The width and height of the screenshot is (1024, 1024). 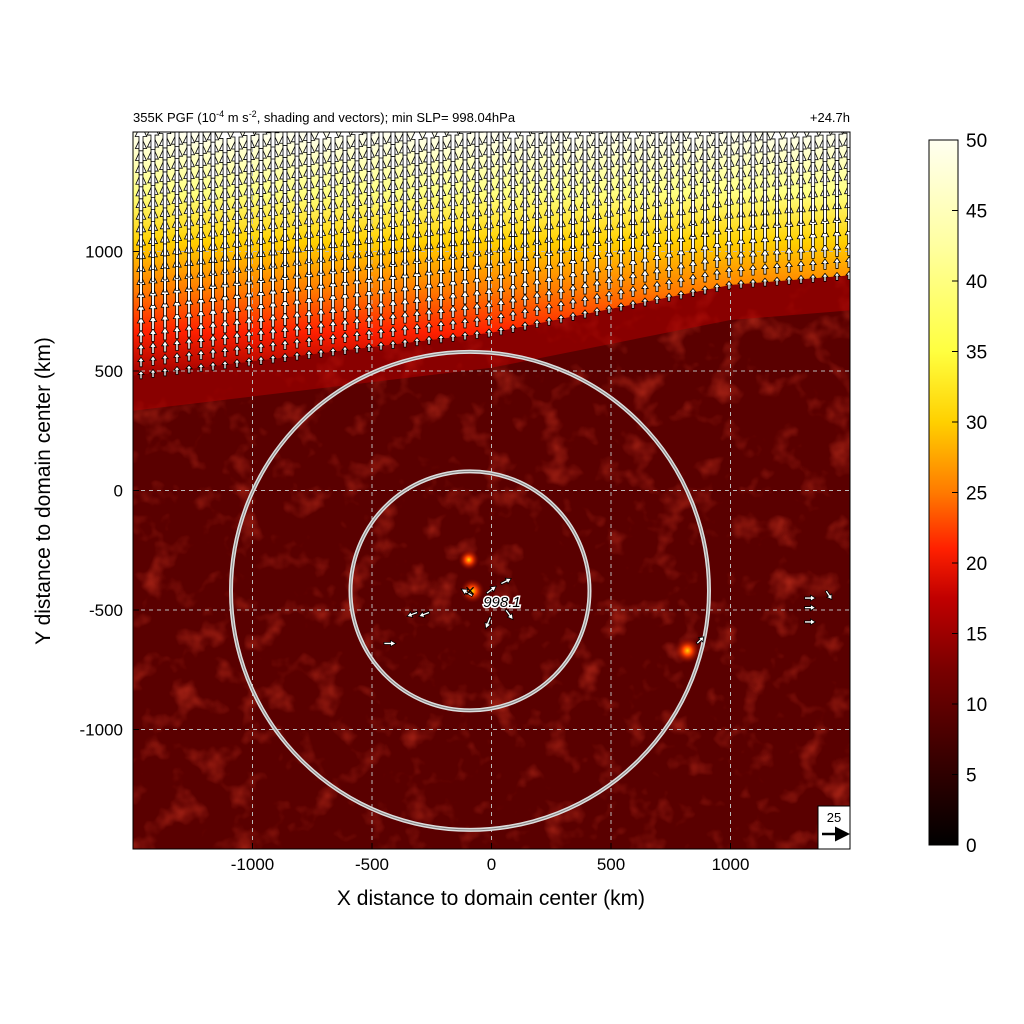 What do you see at coordinates (118, 491) in the screenshot?
I see `y-tick-label: 0` at bounding box center [118, 491].